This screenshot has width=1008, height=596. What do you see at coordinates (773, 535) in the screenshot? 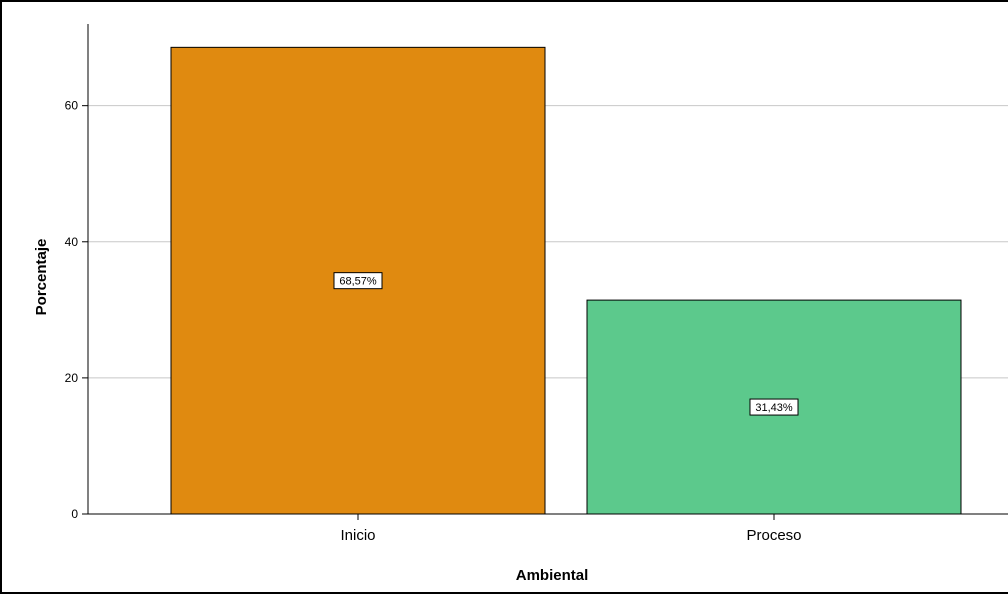
I see `x-tick-label-proceso: Proceso` at bounding box center [773, 535].